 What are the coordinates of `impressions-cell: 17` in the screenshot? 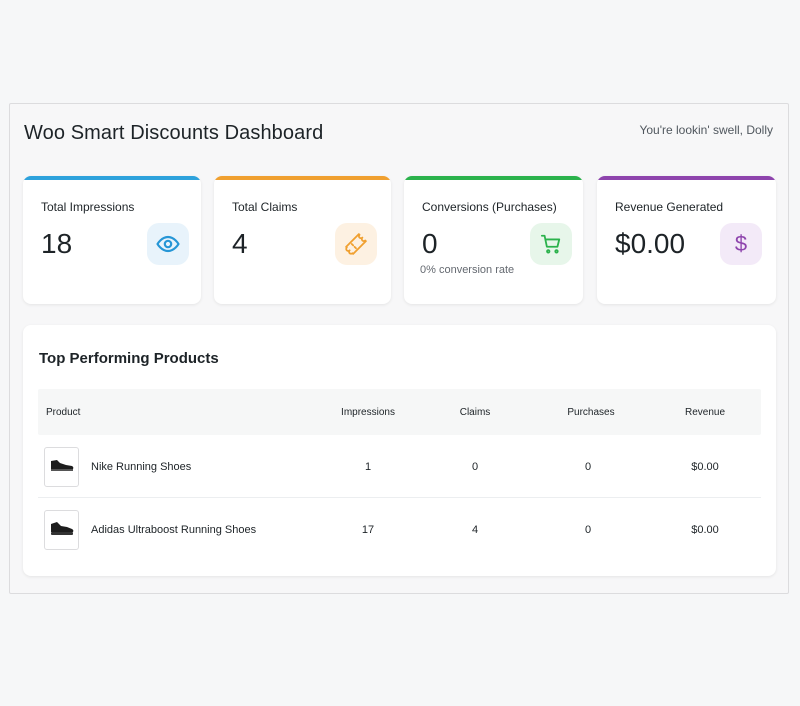 It's located at (368, 529).